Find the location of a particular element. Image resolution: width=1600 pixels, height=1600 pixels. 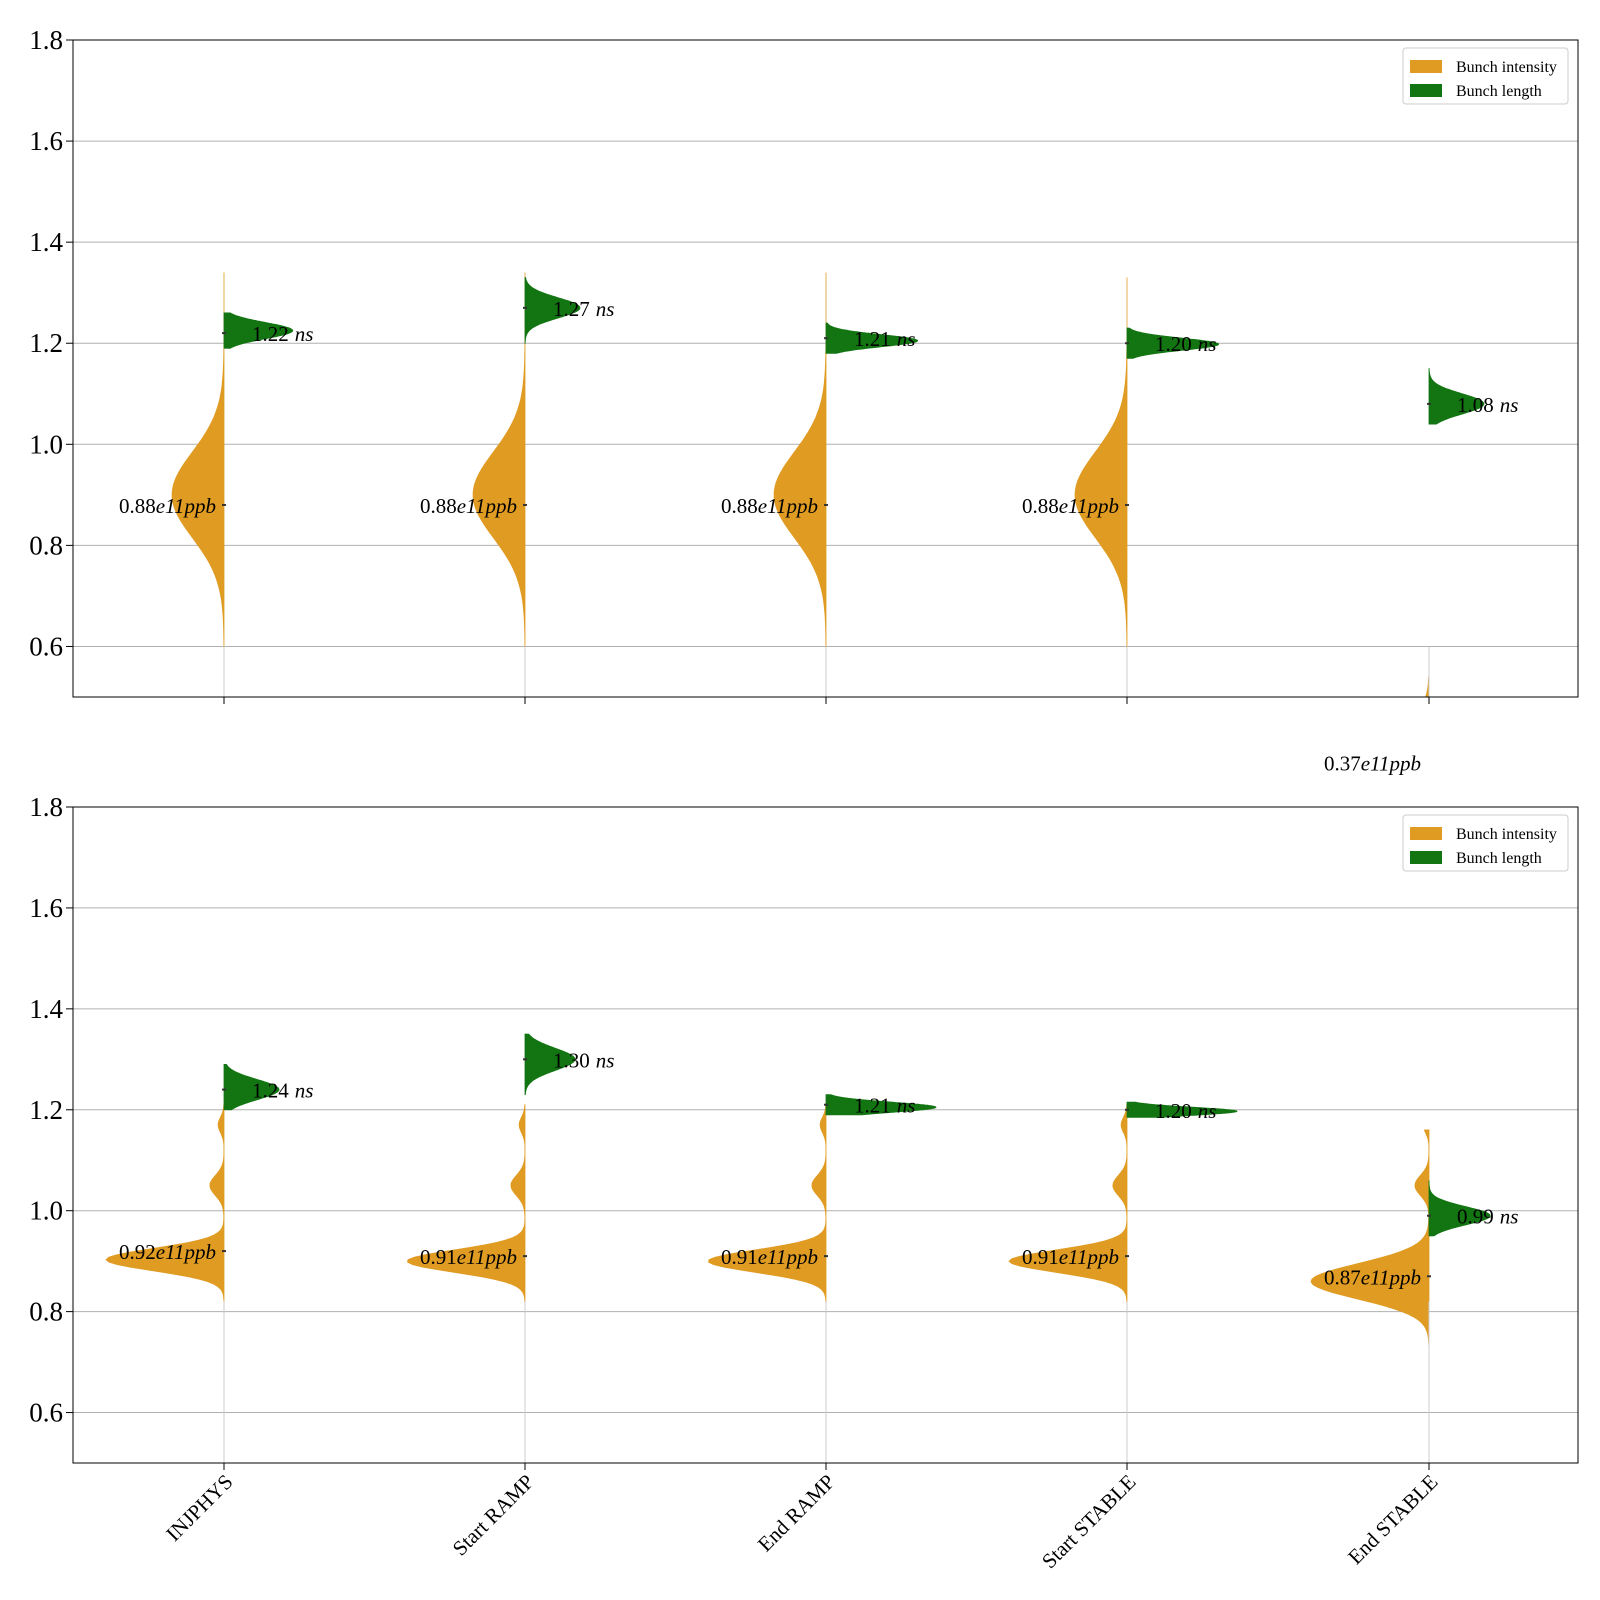

length-label: 1.08 ns is located at coordinates (1487, 405).